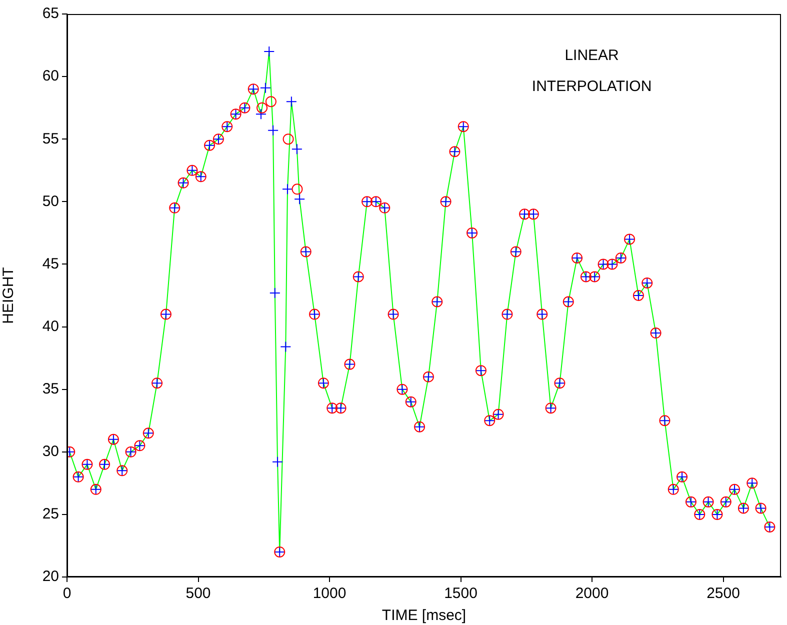 The width and height of the screenshot is (787, 625). Describe the element at coordinates (50, 326) in the screenshot. I see `y-tick-label: 40` at that location.